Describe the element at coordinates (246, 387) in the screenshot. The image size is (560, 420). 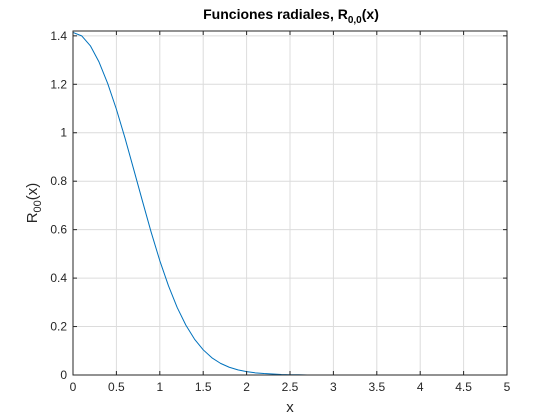
I see `x-tick-label: 2` at that location.